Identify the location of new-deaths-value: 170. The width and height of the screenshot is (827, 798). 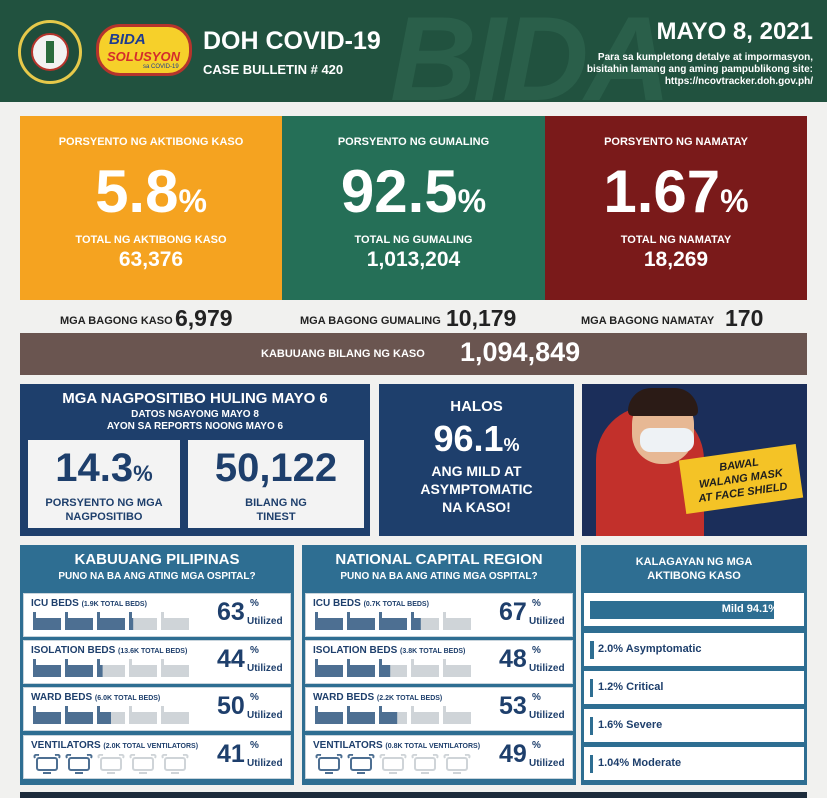
(744, 318).